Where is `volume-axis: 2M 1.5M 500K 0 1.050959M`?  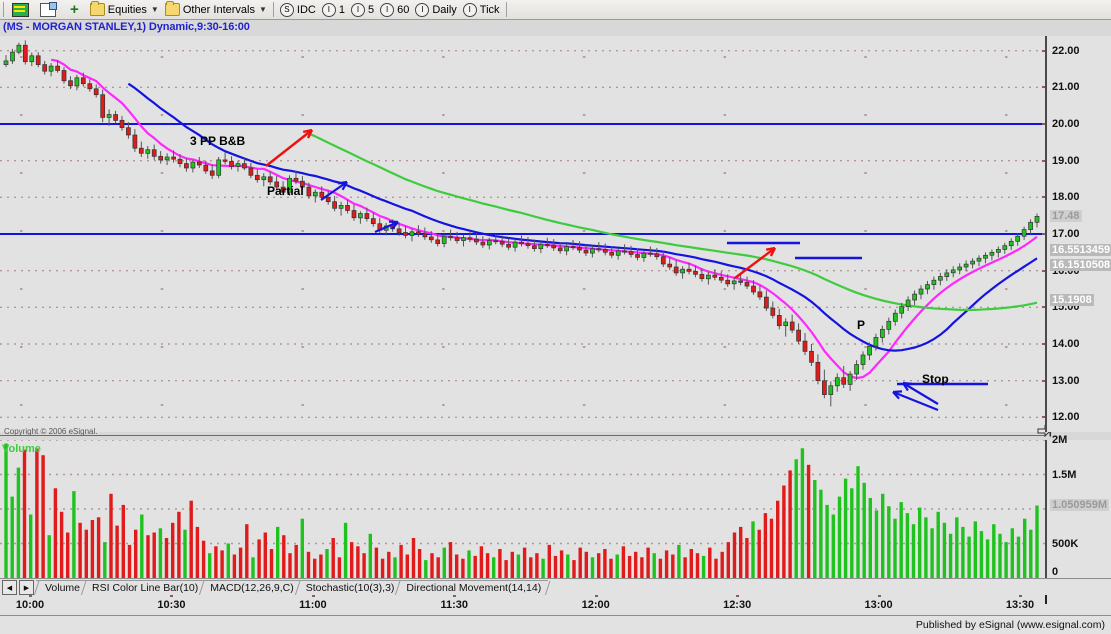 volume-axis: 2M 1.5M 500K 0 1.050959M is located at coordinates (1078, 506).